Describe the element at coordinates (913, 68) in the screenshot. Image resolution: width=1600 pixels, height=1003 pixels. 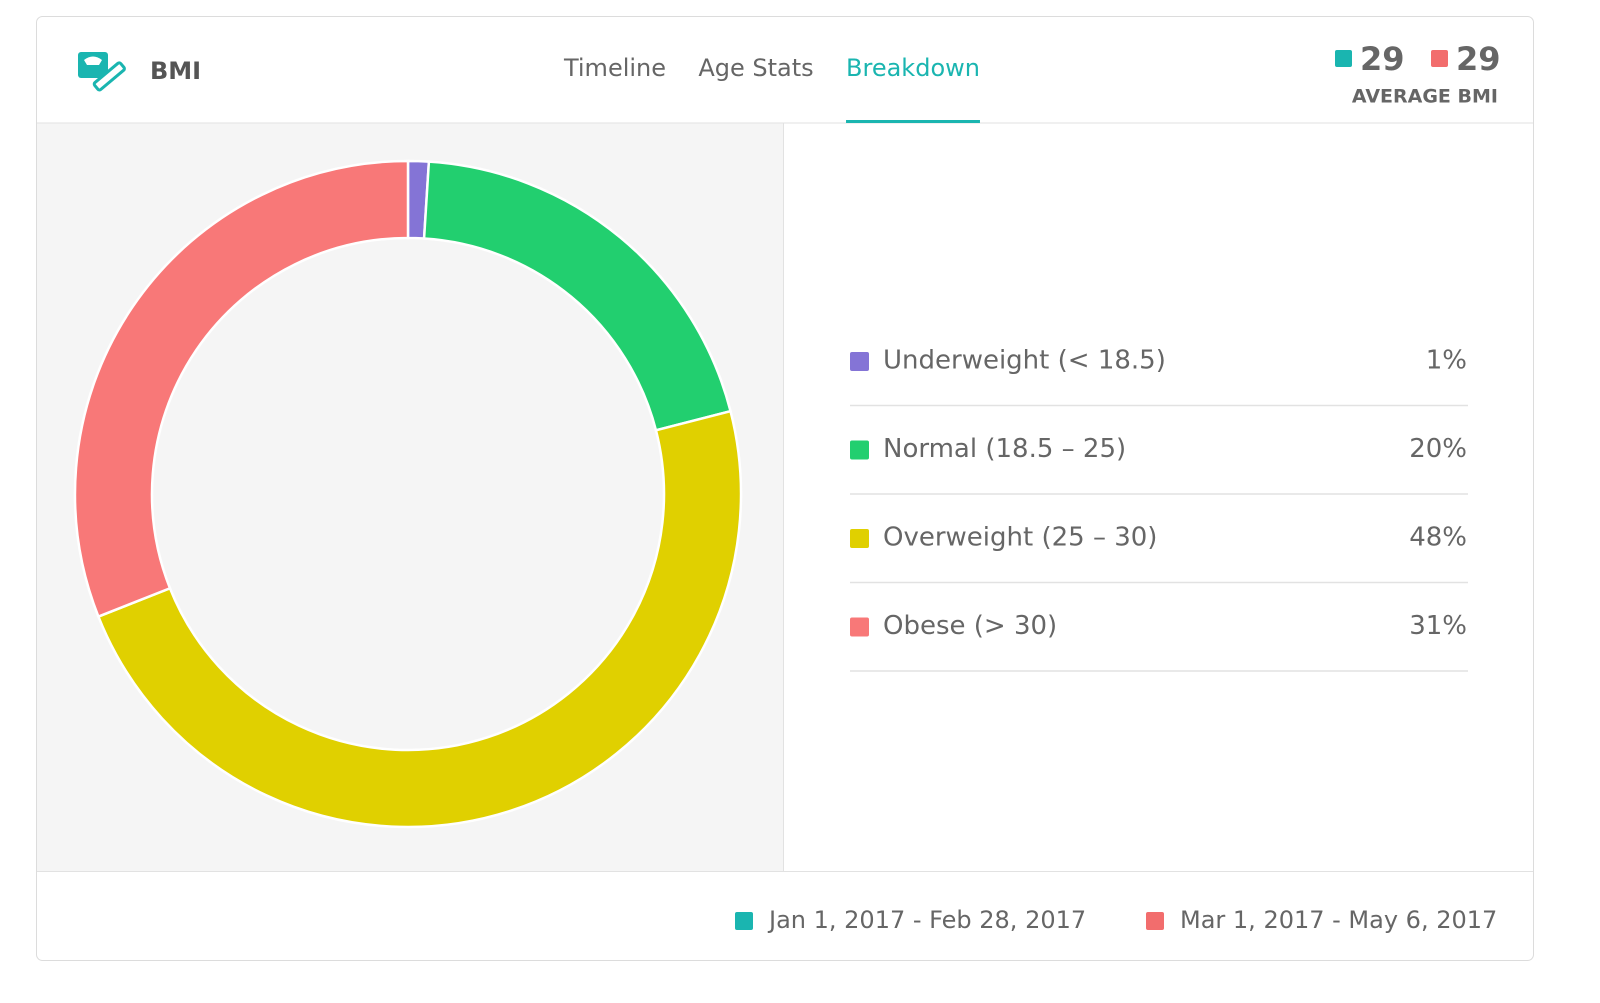
I see `tab: Breakdown` at that location.